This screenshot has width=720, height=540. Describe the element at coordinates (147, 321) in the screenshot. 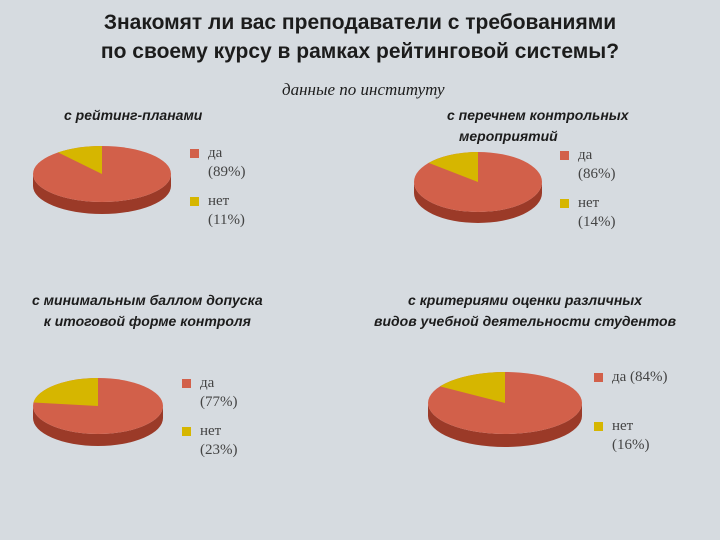

I see `chart-3-title-line-2: к итоговой форме контроля` at that location.